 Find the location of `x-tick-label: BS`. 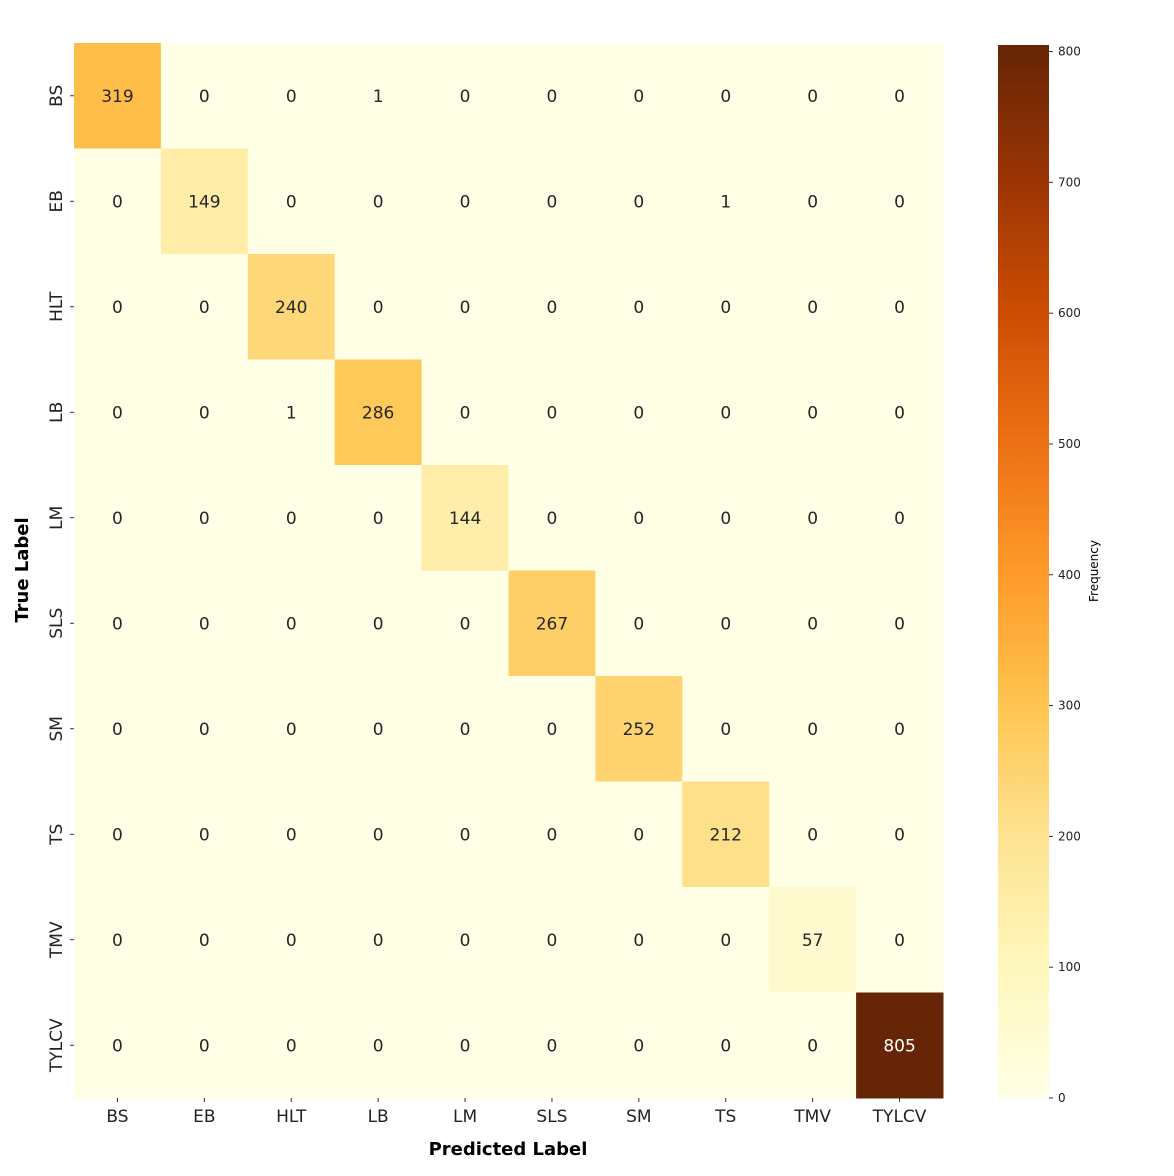

x-tick-label: BS is located at coordinates (117, 1117).